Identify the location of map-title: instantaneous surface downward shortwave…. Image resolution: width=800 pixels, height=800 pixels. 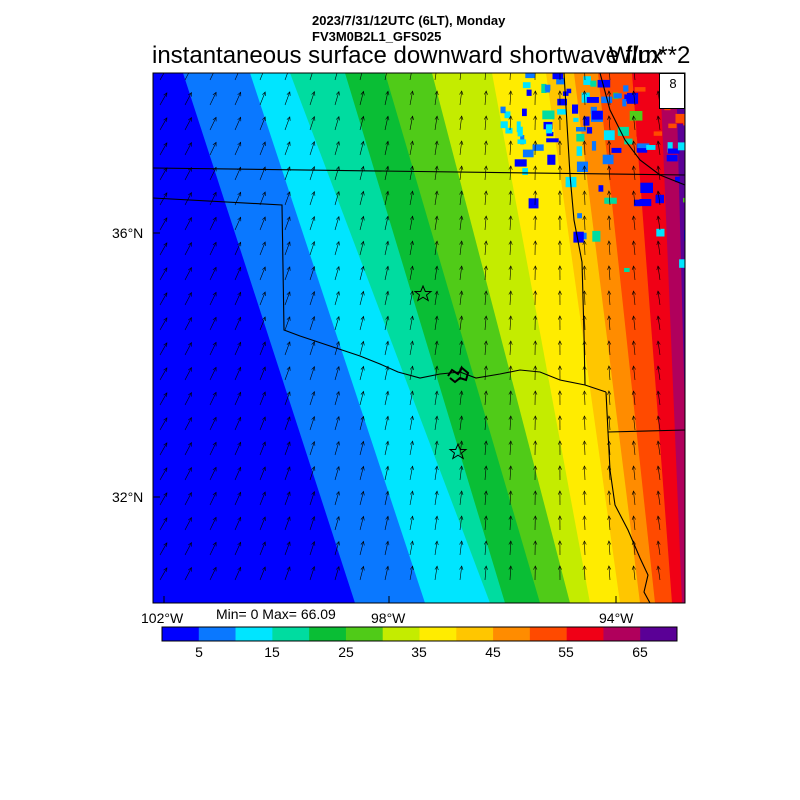
(407, 55).